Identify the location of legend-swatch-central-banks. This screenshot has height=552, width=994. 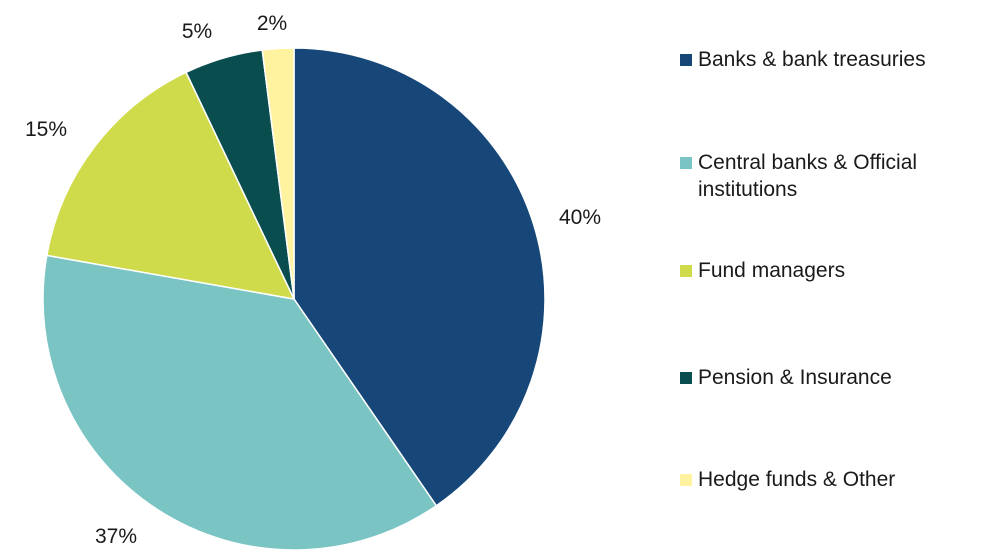
(686, 163).